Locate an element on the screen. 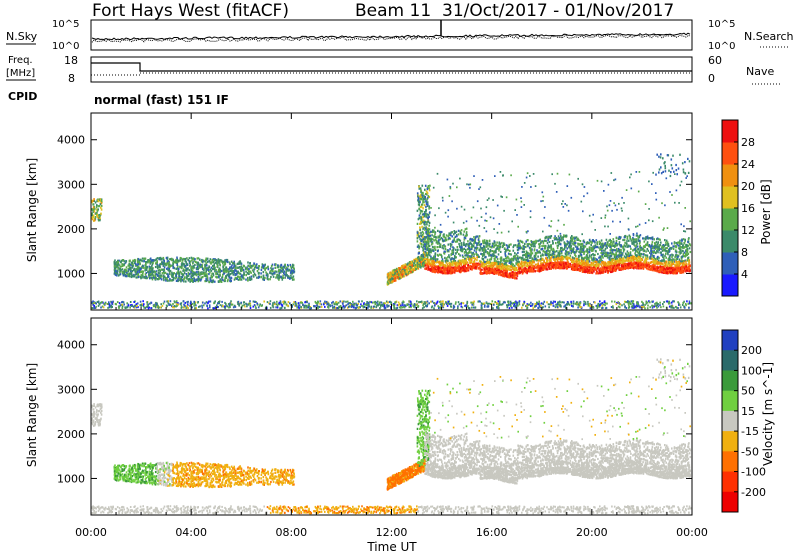  cpid-label: CPID is located at coordinates (22, 96).